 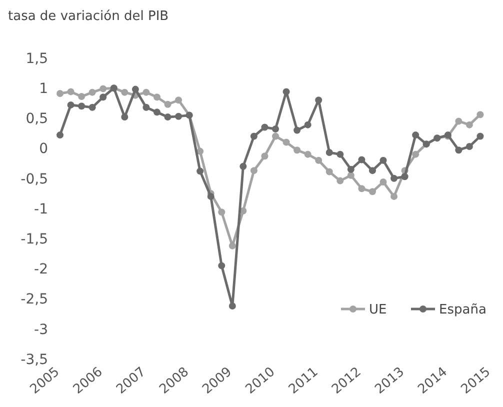 What do you see at coordinates (43, 89) in the screenshot?
I see `y-tick-label: 1` at bounding box center [43, 89].